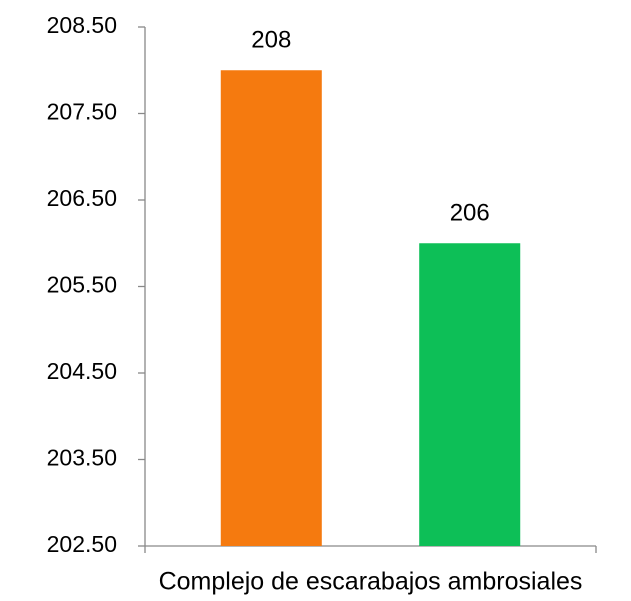 The image size is (631, 601). Describe the element at coordinates (82, 198) in the screenshot. I see `y-tick-label: 206.50` at that location.